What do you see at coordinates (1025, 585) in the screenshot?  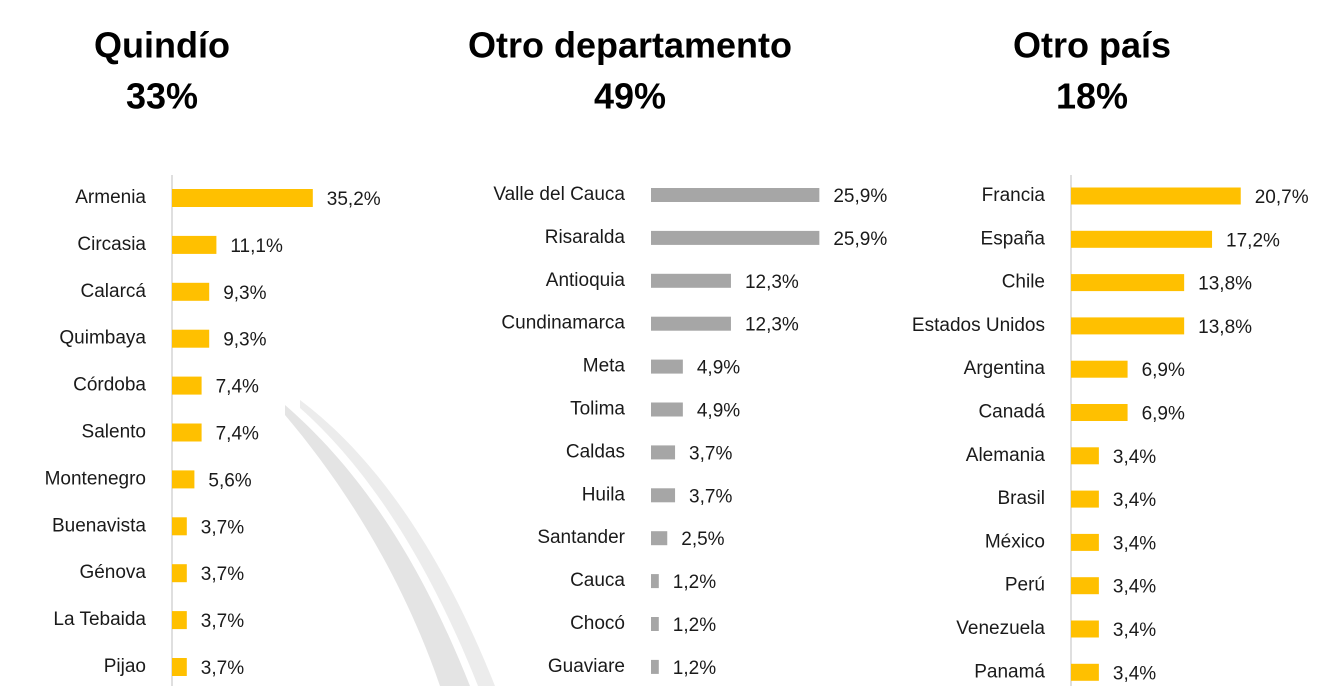 I see `category-label: Perú` at bounding box center [1025, 585].